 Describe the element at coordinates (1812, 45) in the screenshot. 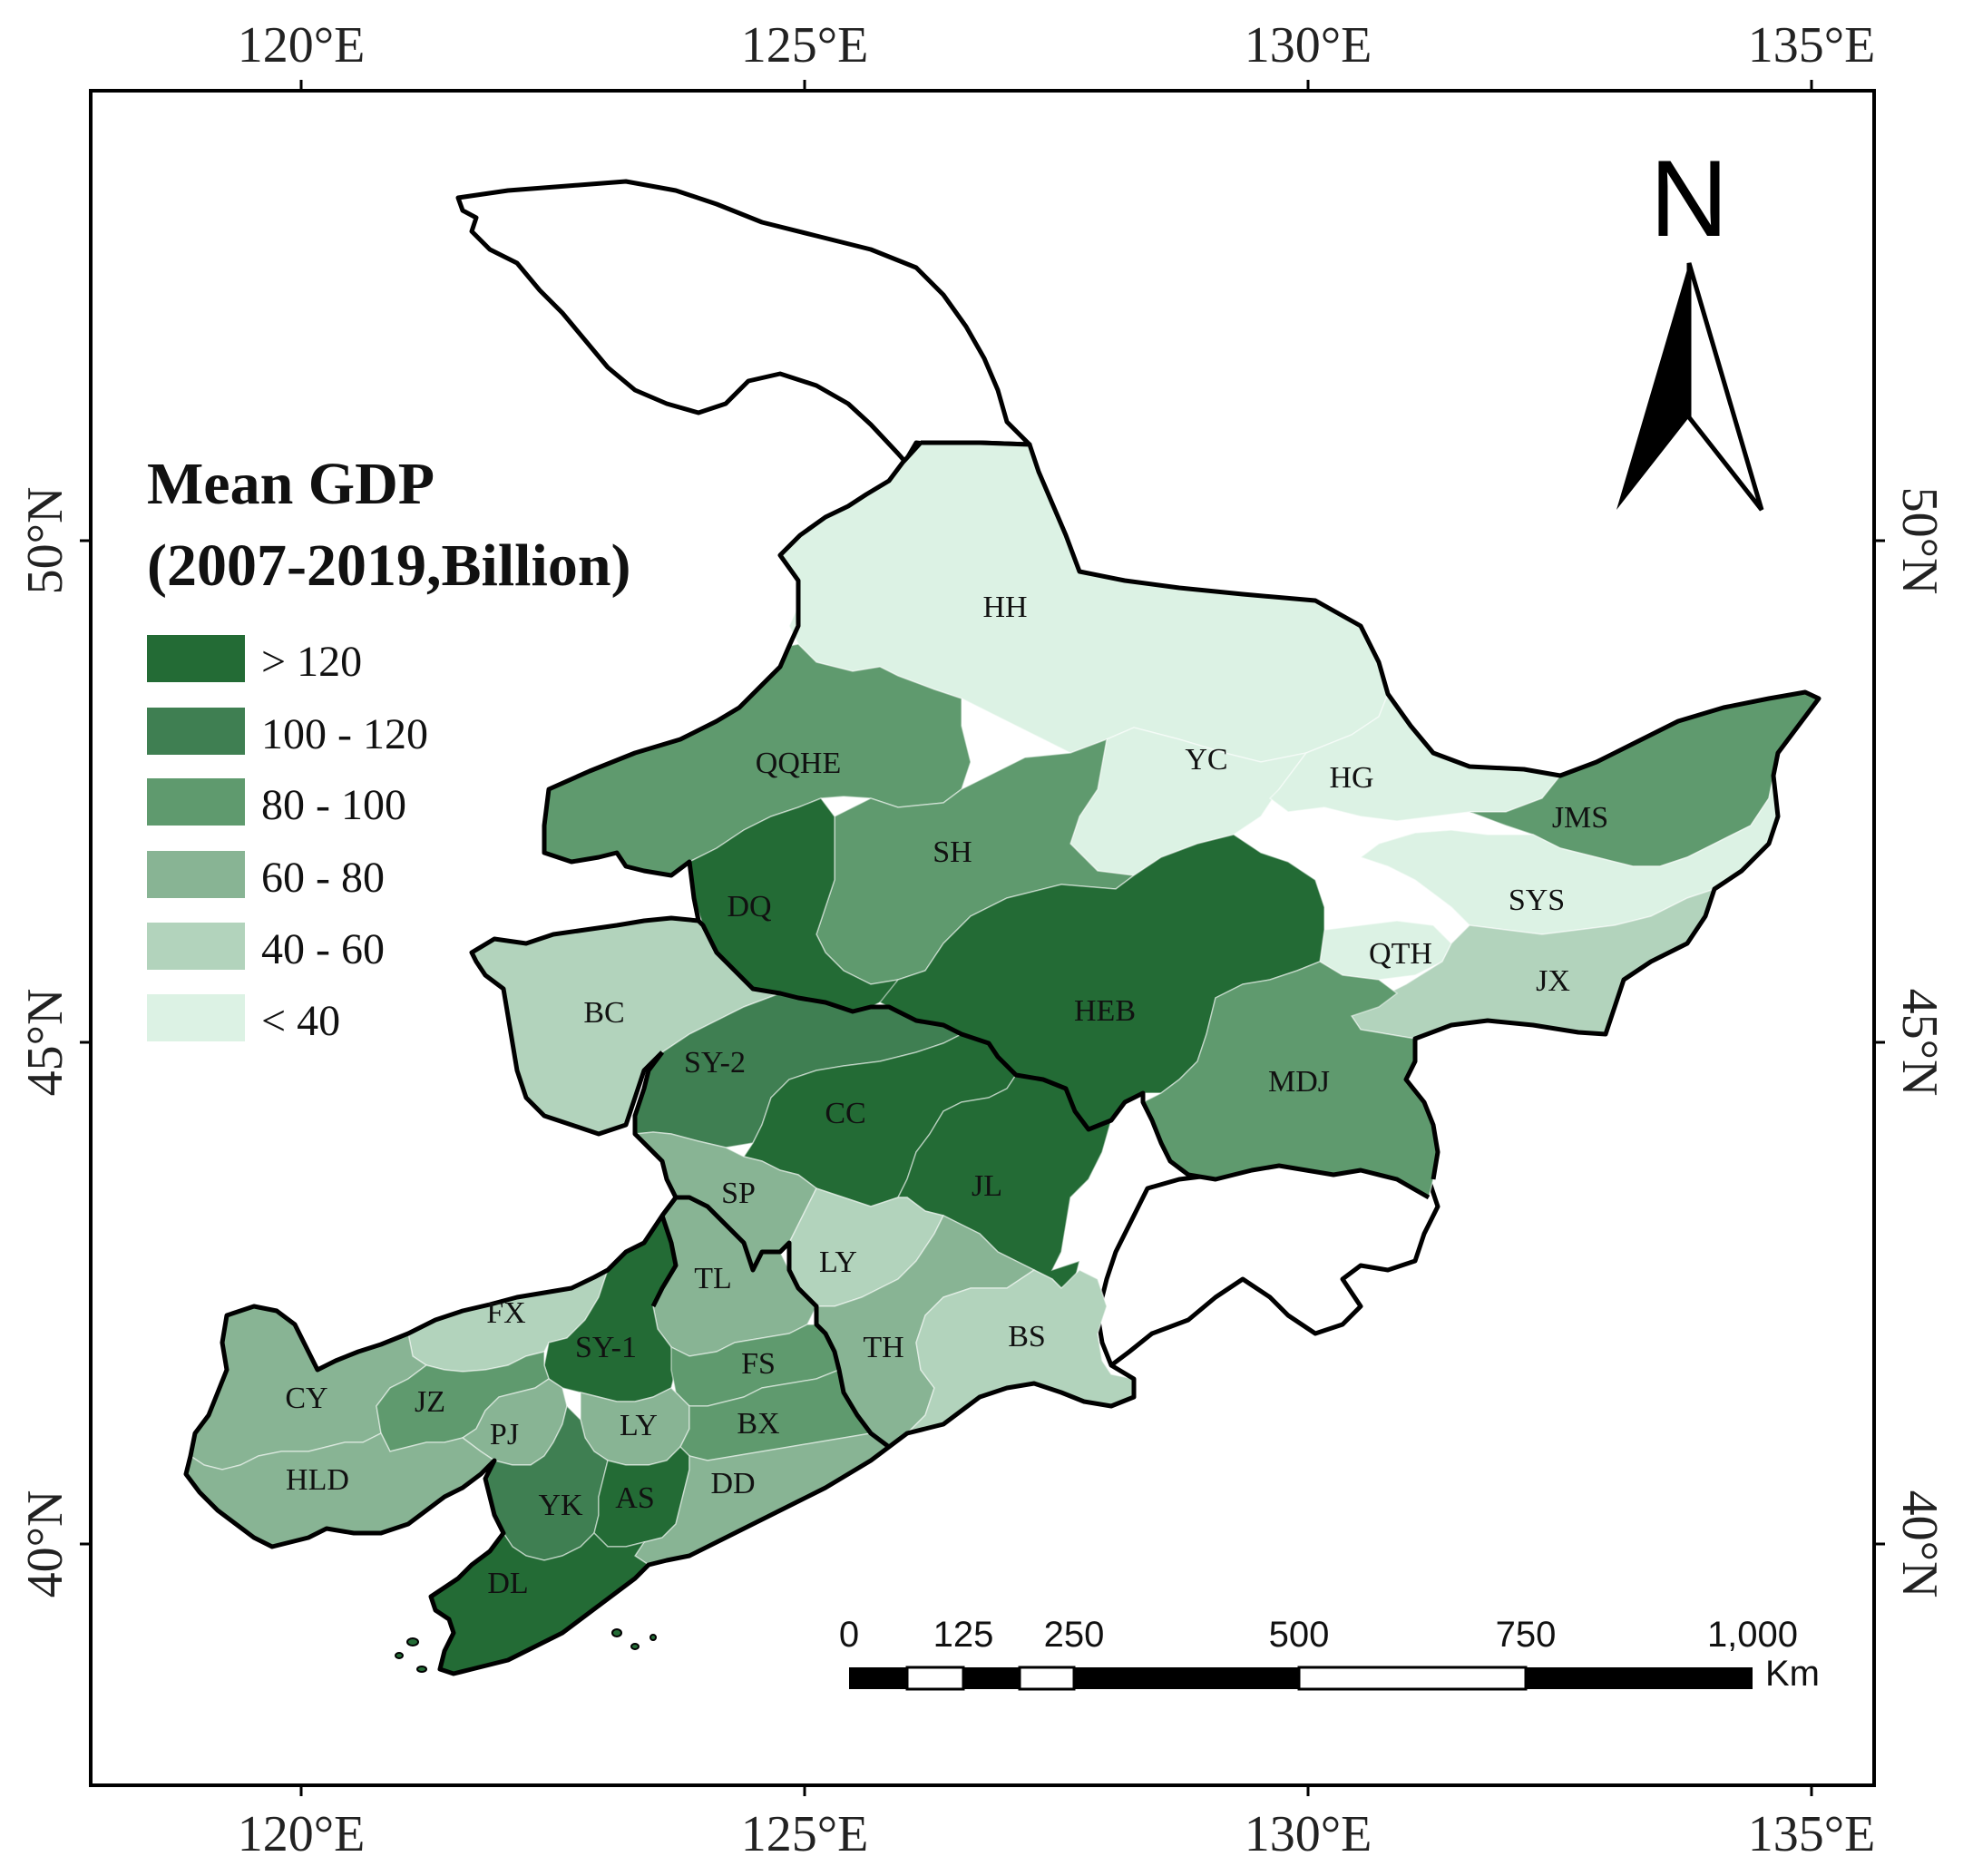

I see `lon-label-135-top: 135°E` at that location.